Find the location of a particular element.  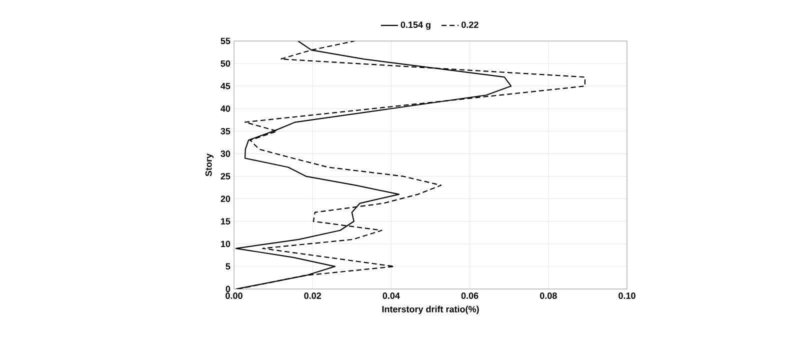

x-tick-label: 0.06 is located at coordinates (469, 295).